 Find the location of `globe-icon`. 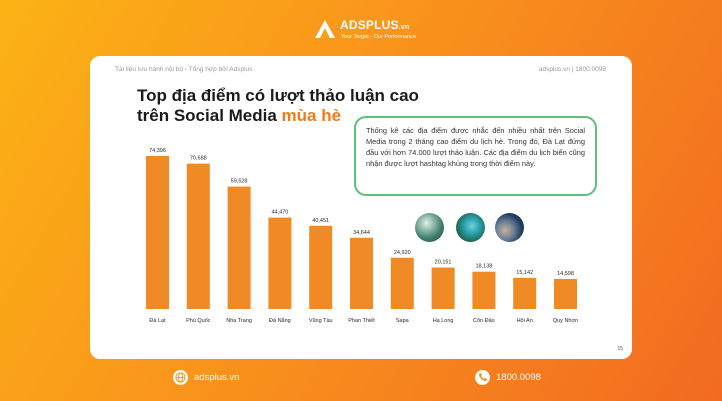

globe-icon is located at coordinates (180, 377).